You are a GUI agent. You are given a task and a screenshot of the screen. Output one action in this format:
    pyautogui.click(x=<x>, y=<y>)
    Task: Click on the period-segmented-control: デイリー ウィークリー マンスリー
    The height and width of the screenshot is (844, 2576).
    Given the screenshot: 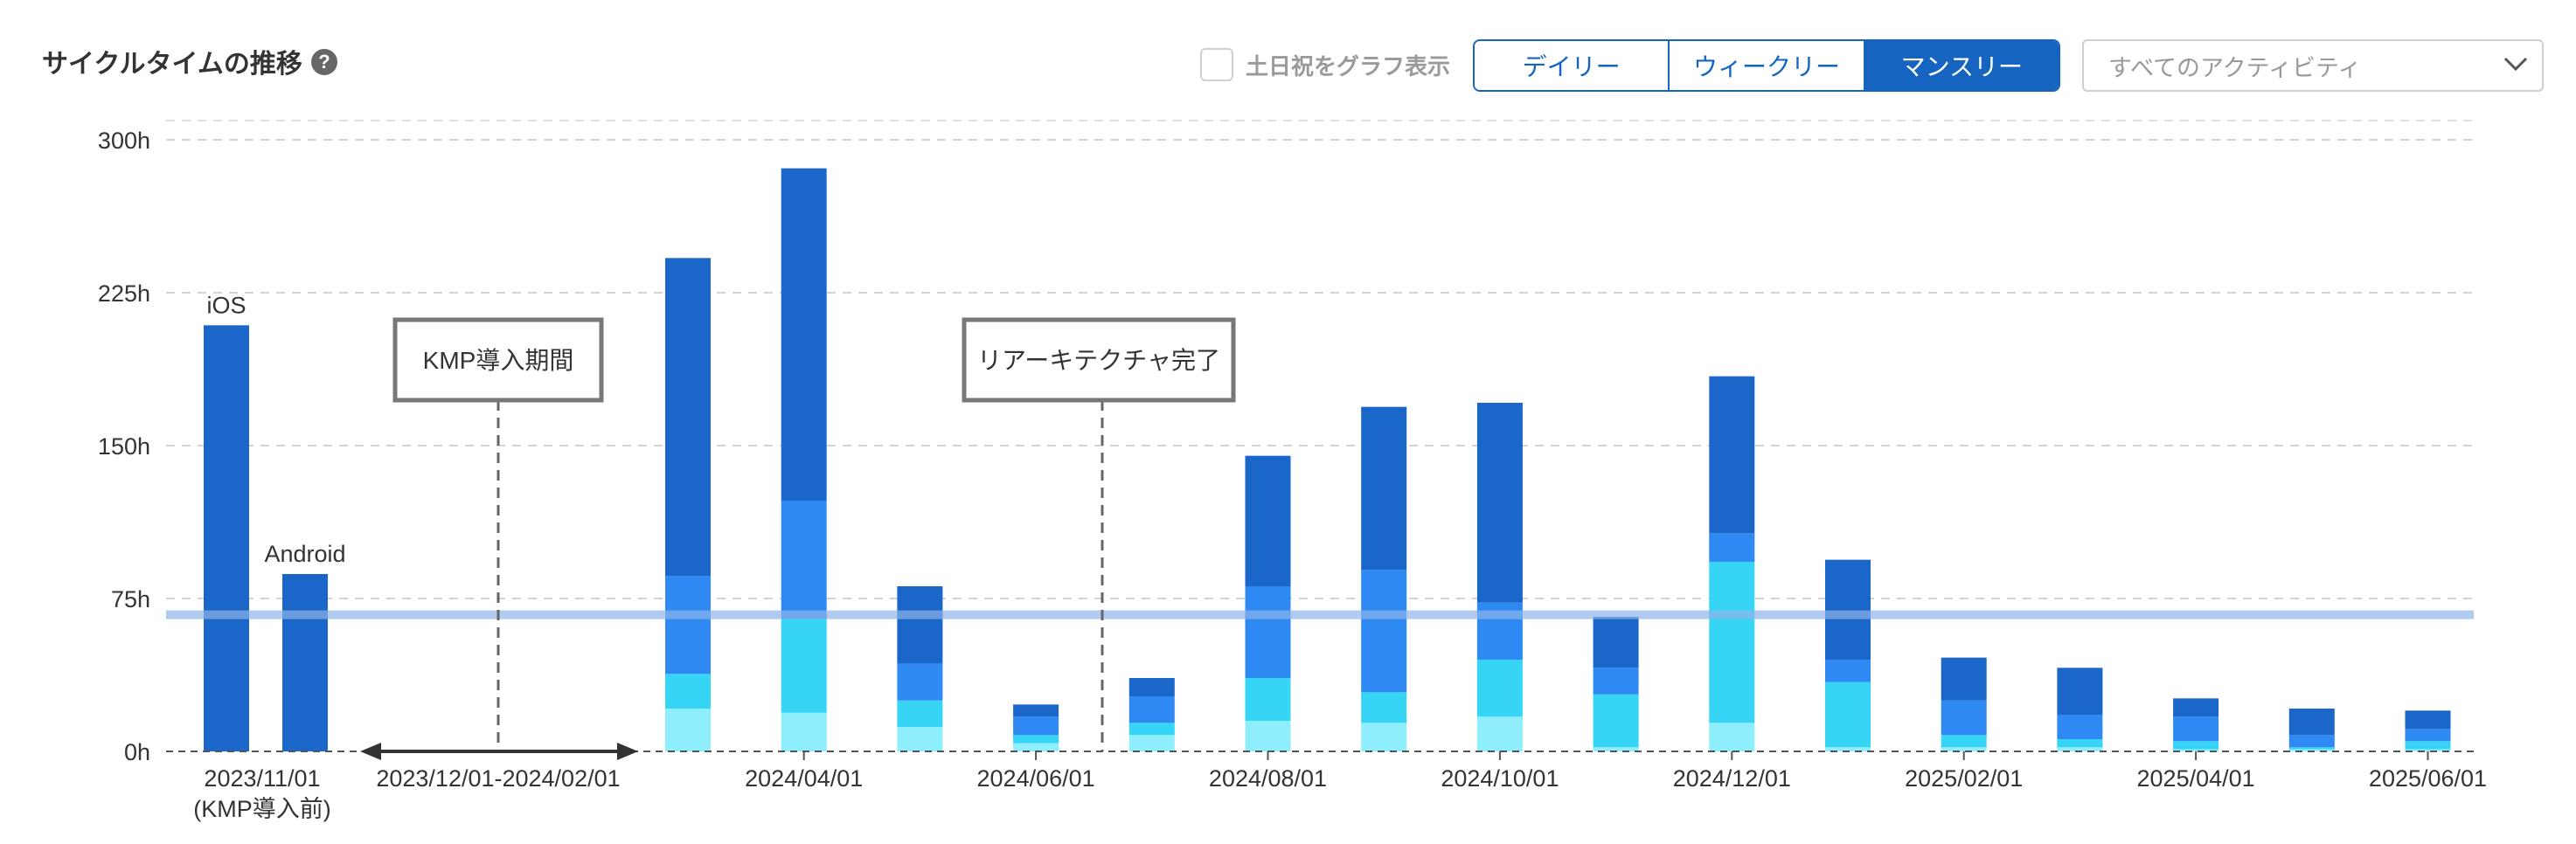 What is the action you would take?
    pyautogui.click(x=1766, y=65)
    